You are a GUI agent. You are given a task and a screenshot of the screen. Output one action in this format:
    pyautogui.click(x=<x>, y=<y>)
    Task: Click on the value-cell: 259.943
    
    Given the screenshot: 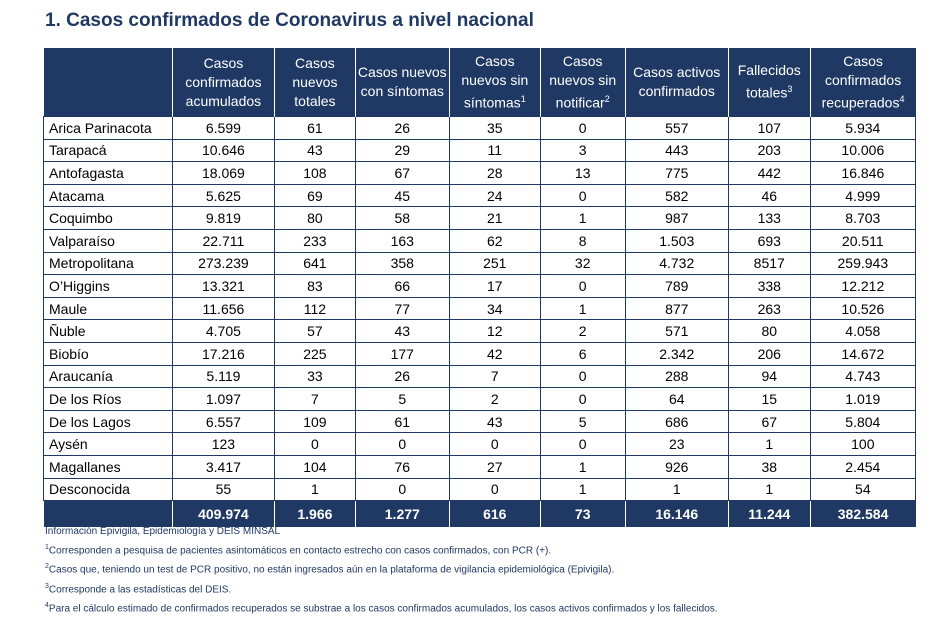 What is the action you would take?
    pyautogui.click(x=863, y=263)
    